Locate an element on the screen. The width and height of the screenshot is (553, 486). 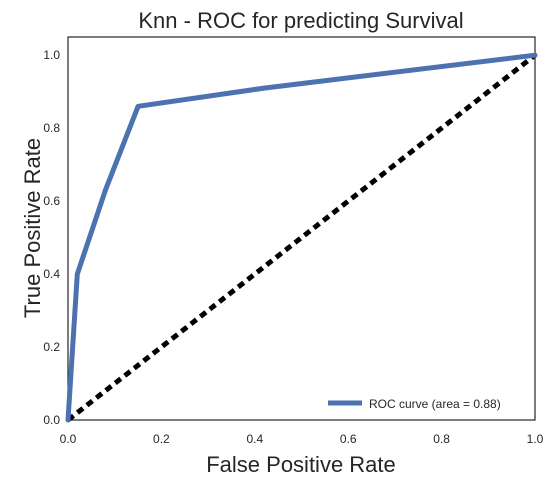
y-axis-title: True Positive Rate is located at coordinates (32, 228).